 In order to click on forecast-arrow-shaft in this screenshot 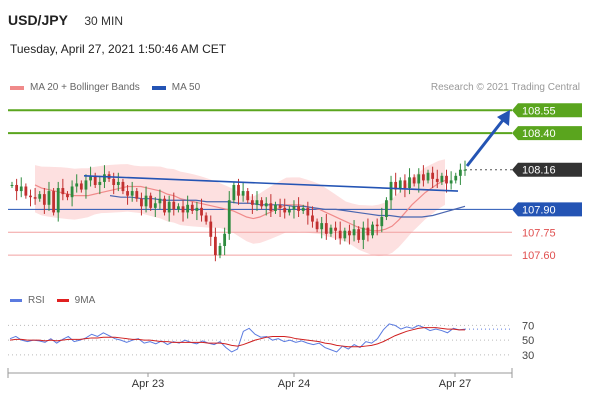, I will do `click(485, 143)`.